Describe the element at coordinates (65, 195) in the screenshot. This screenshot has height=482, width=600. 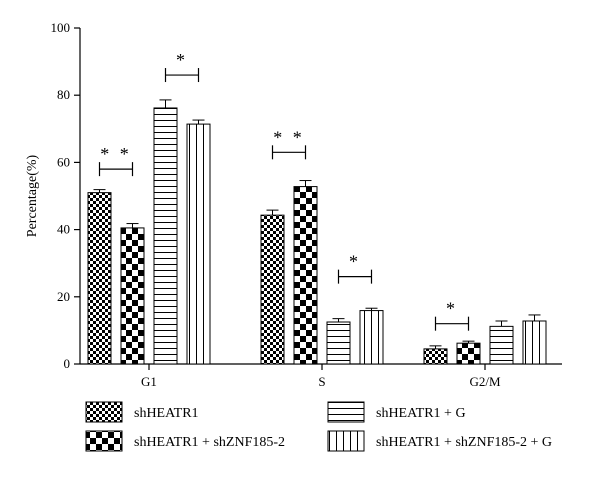
I see `y-ticks: 0 20 40 60 80 100` at that location.